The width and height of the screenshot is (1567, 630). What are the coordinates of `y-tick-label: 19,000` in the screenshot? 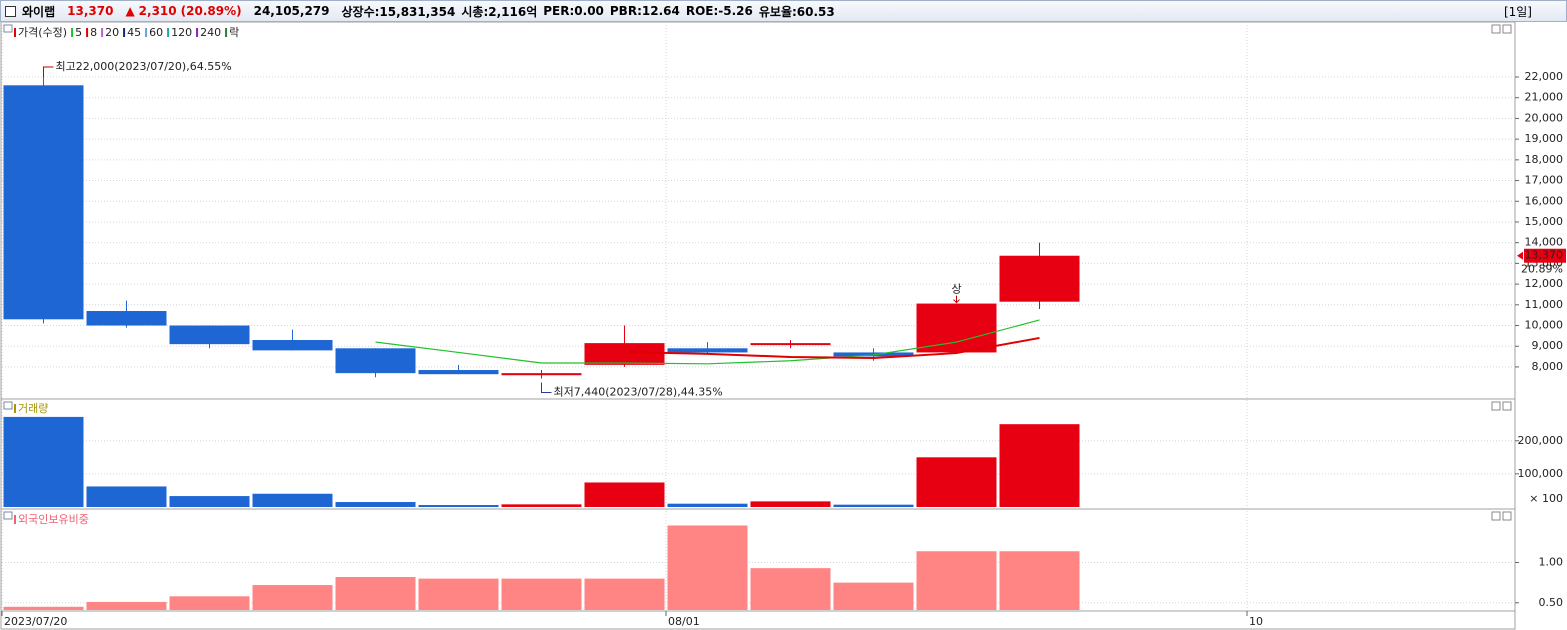 It's located at (1544, 138).